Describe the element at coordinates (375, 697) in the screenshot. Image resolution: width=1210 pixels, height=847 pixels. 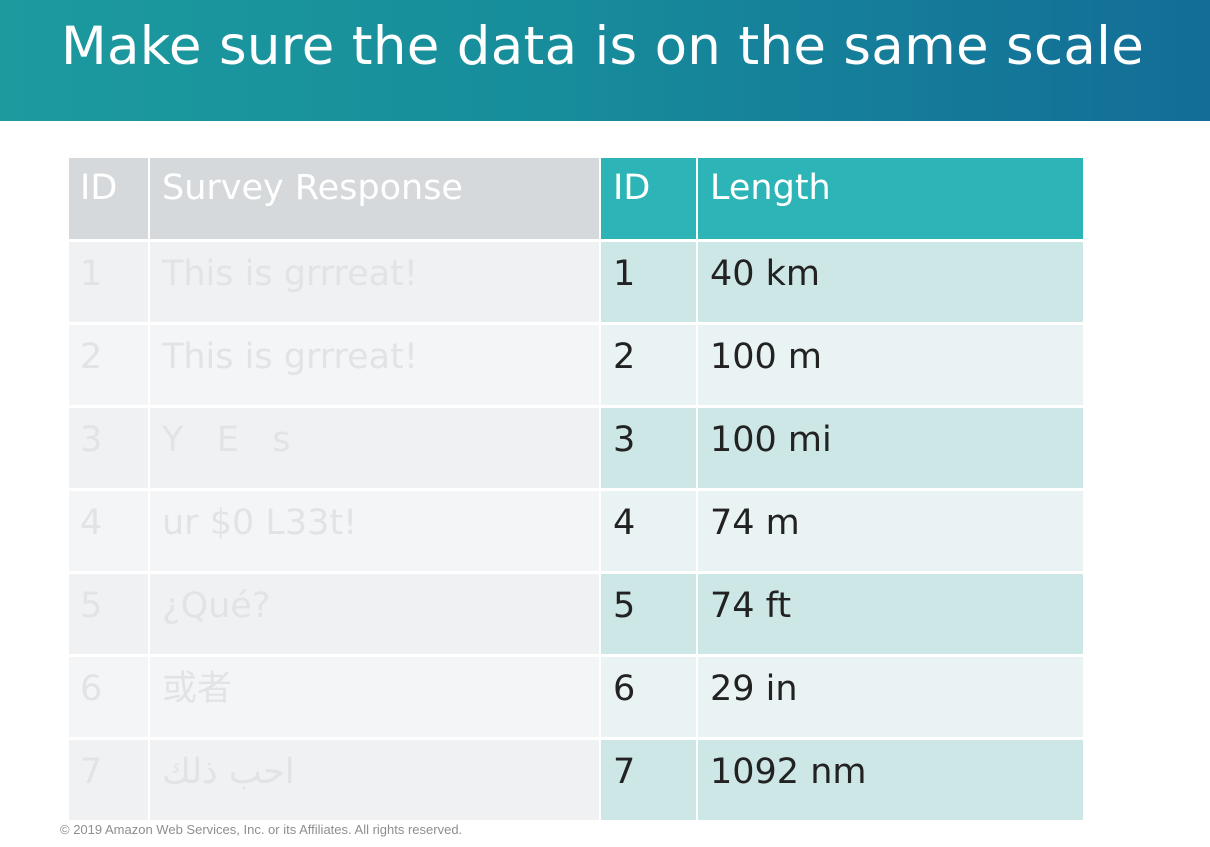
I see `survey-response-cell: 或者` at that location.